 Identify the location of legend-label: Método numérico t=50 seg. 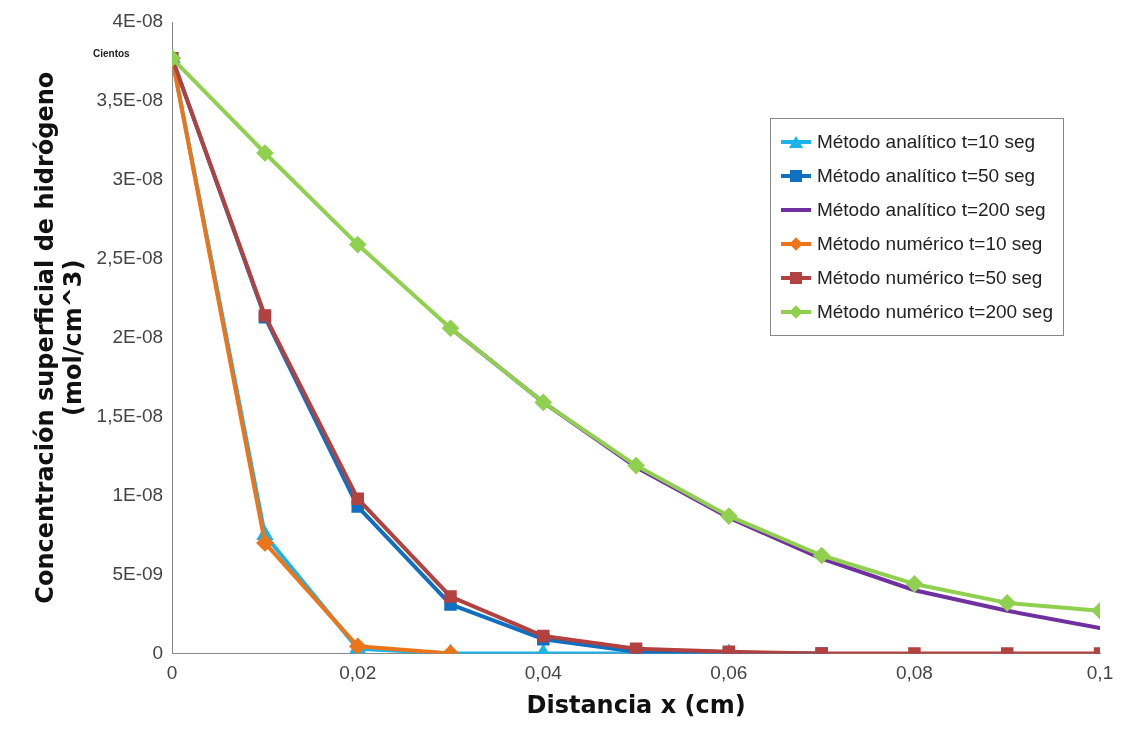
(929, 278).